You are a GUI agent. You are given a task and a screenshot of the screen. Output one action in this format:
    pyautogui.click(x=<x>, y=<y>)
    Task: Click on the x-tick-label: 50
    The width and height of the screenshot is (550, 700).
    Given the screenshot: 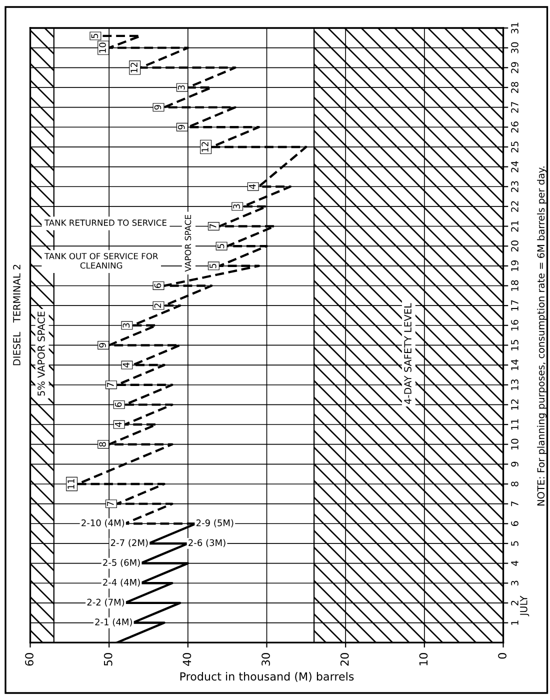 What is the action you would take?
    pyautogui.click(x=108, y=659)
    